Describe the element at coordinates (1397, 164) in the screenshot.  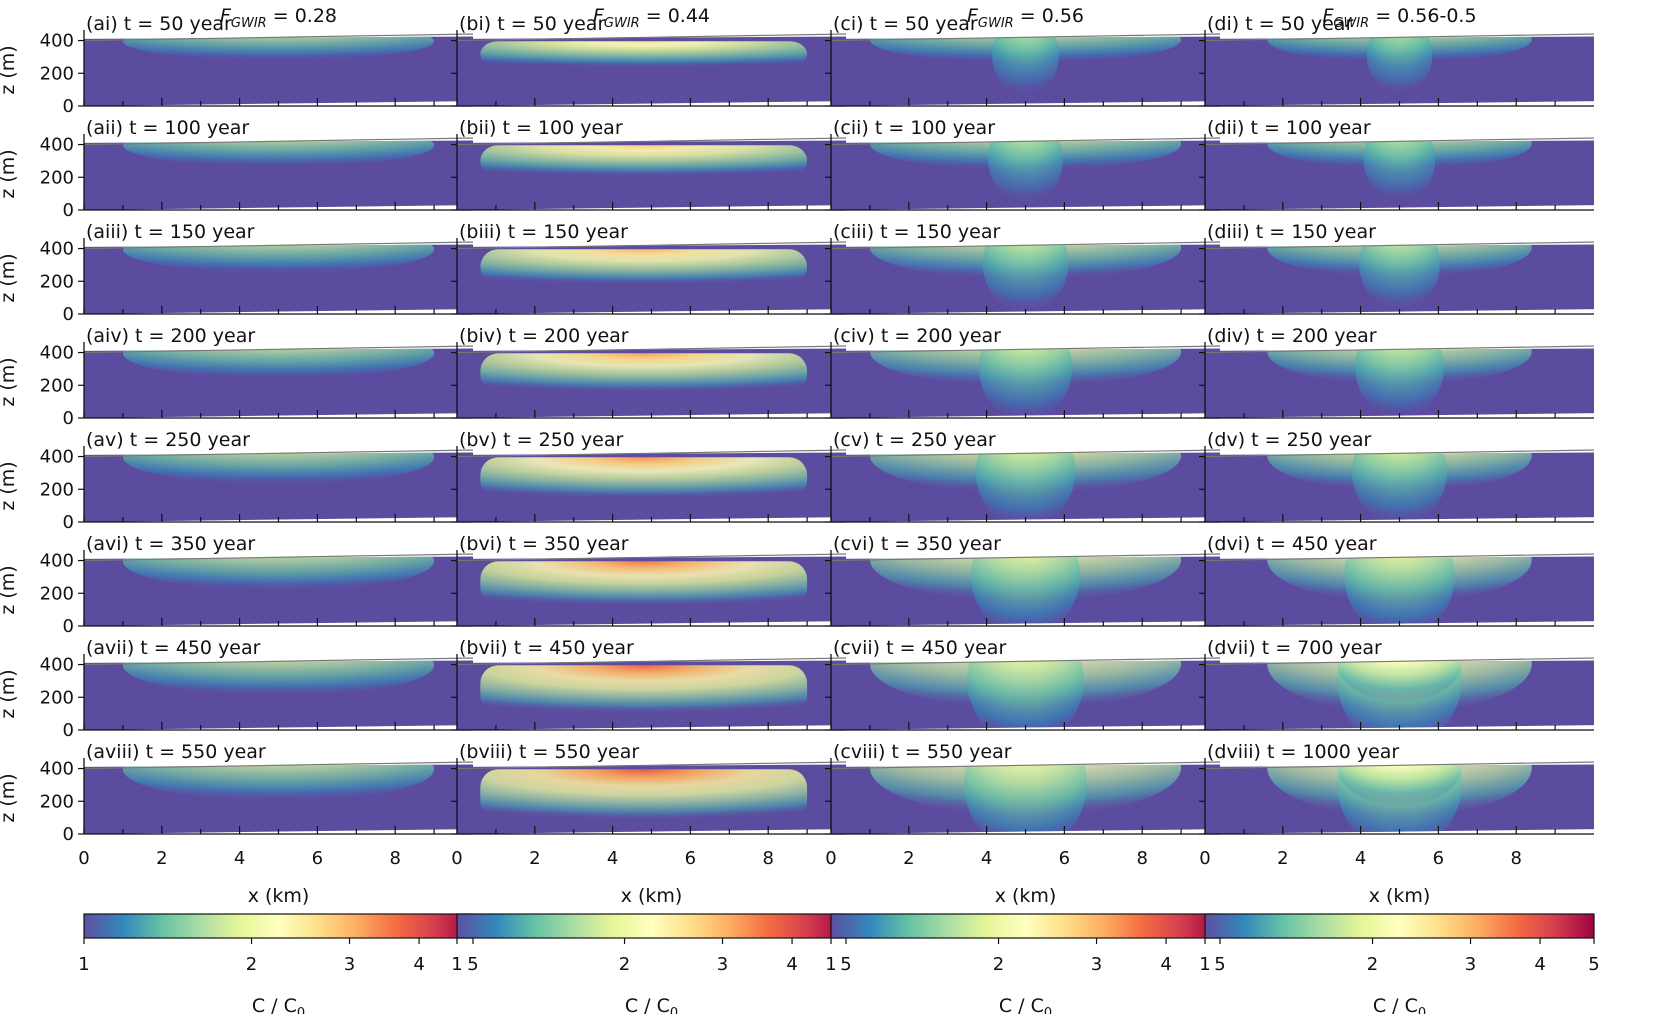
I see `panel-d-2: (dii) t = 100 year` at that location.